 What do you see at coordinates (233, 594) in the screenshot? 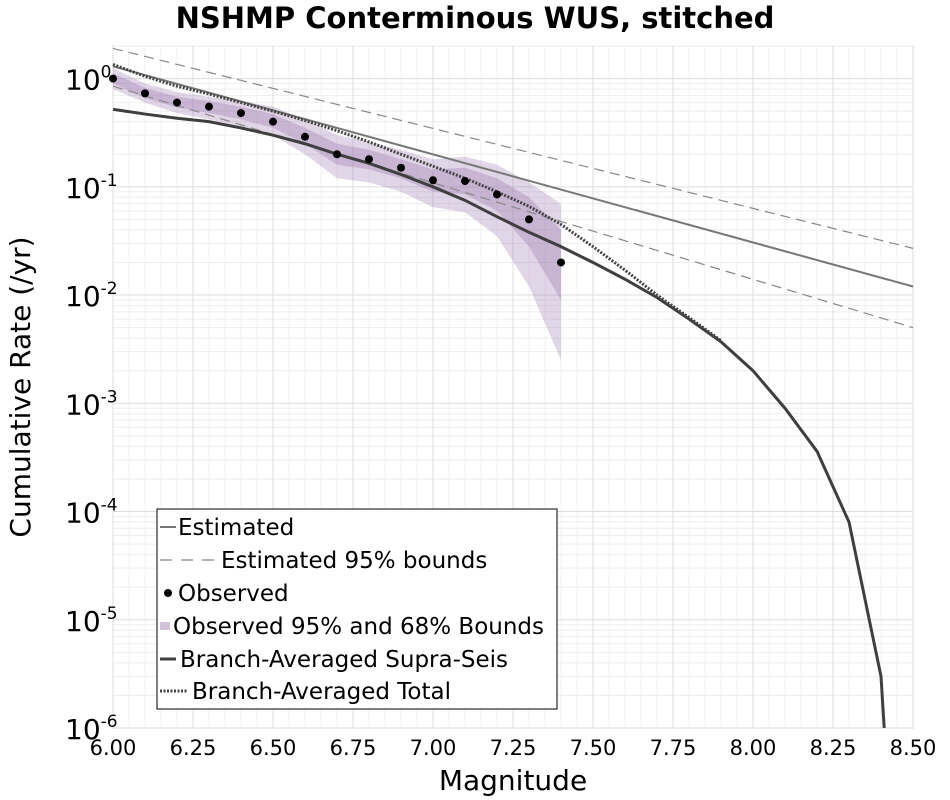
I see `legend-label: Observed` at bounding box center [233, 594].